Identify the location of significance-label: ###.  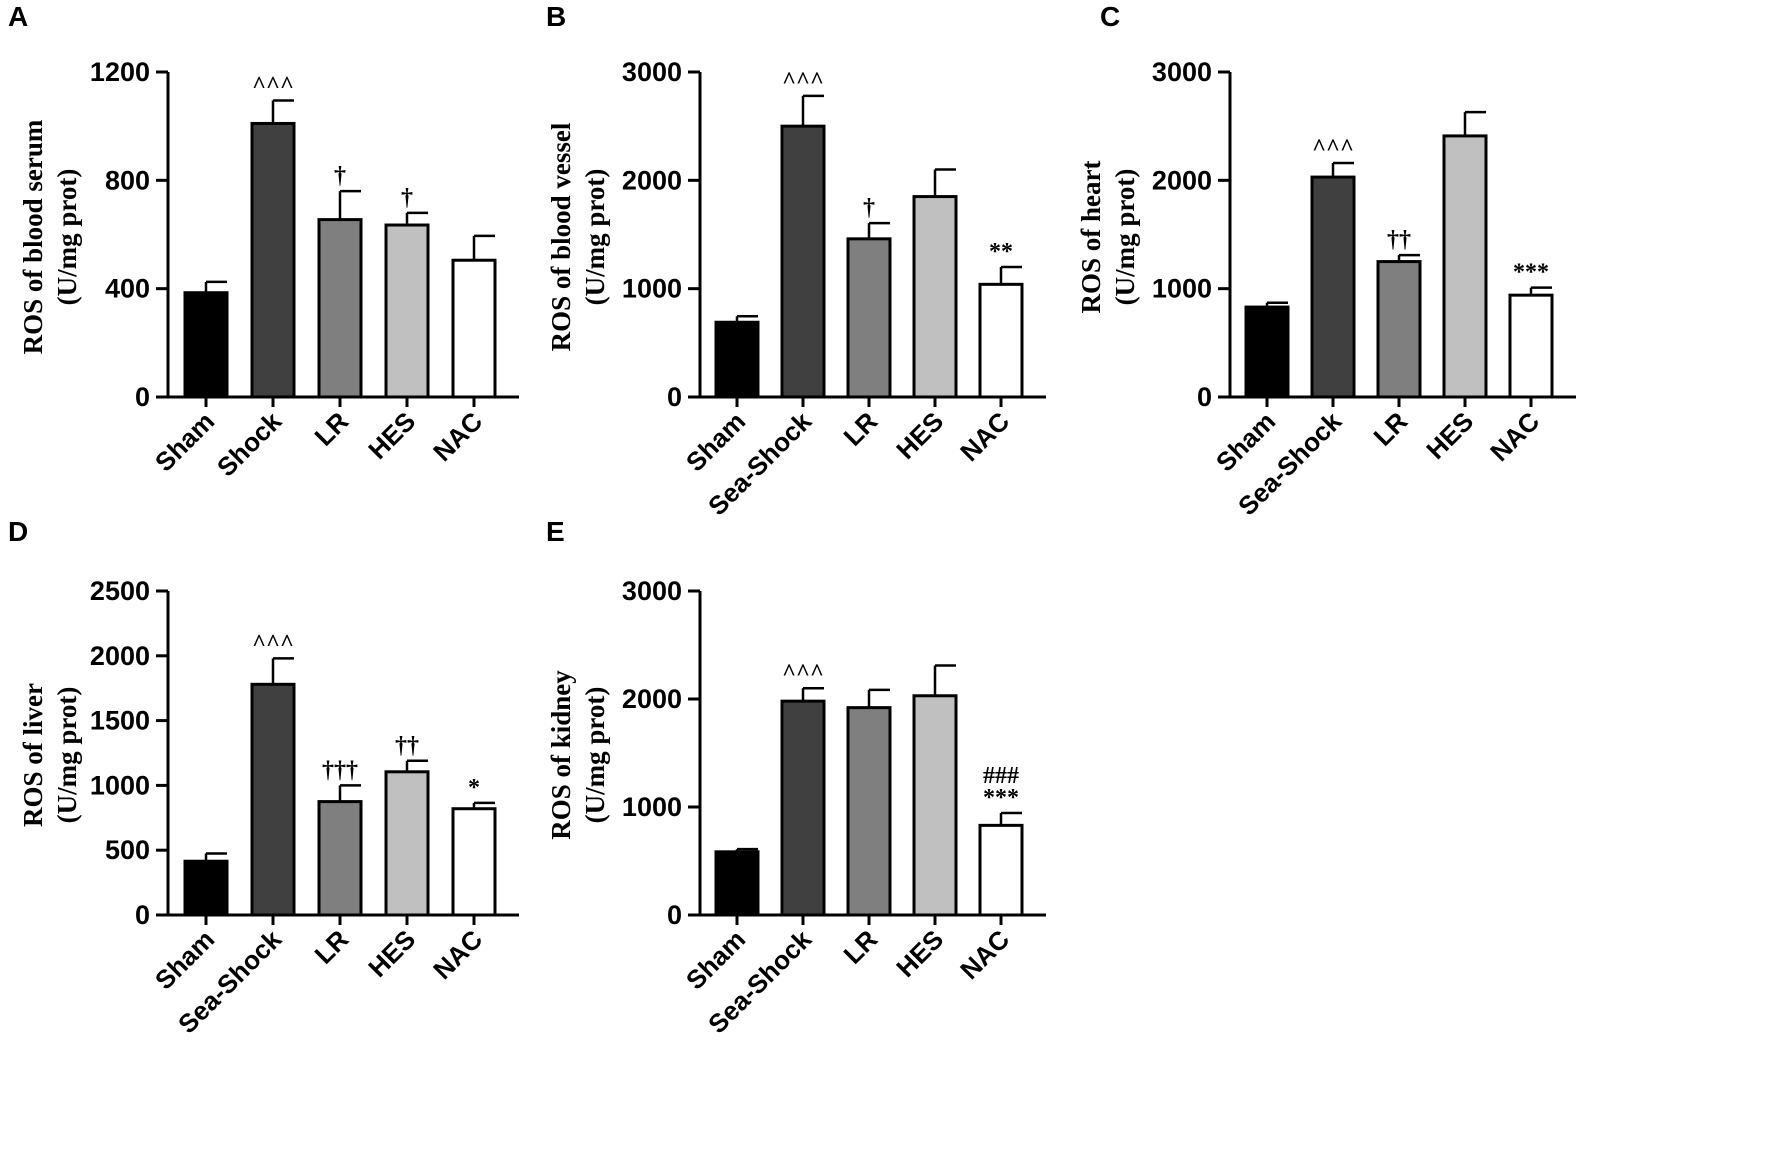
(1001, 776).